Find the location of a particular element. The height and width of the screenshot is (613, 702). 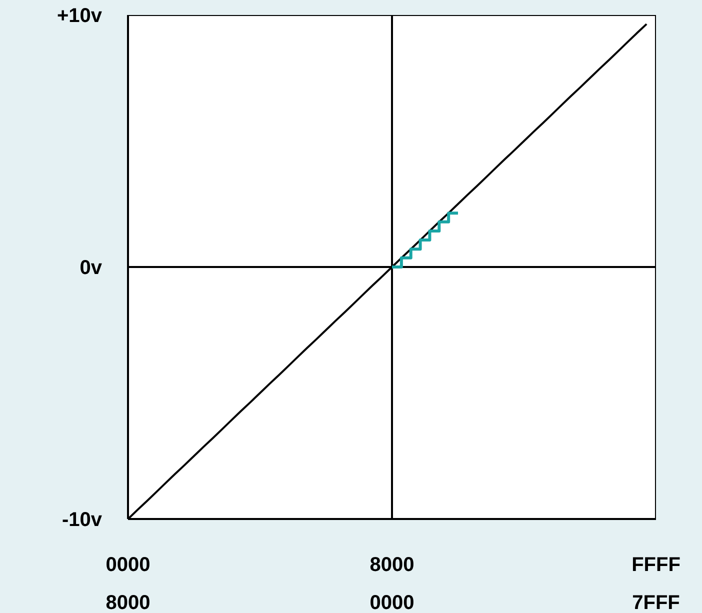

x-tick-label: 0000 8000 is located at coordinates (128, 583).